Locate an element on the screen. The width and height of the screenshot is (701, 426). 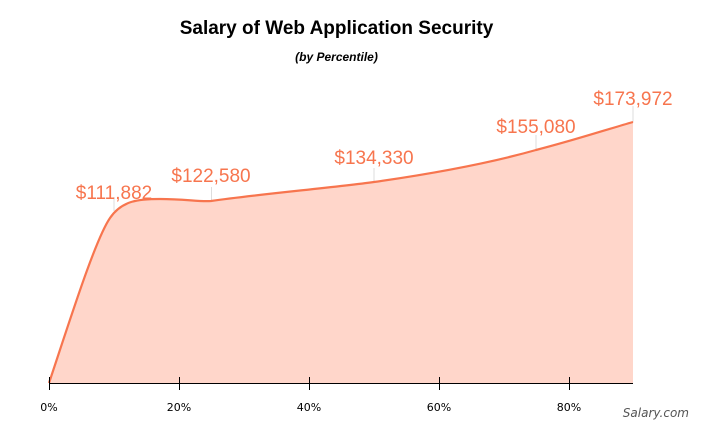
x-axis is located at coordinates (341, 383).